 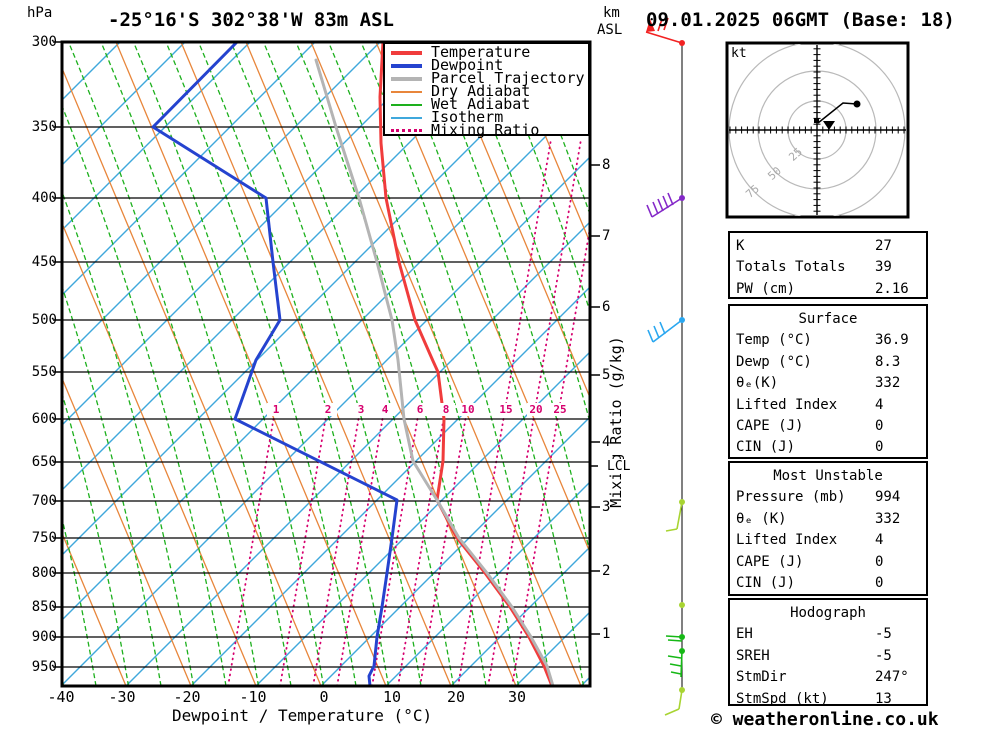 I want to click on row-value: 39, so click(x=883, y=267).